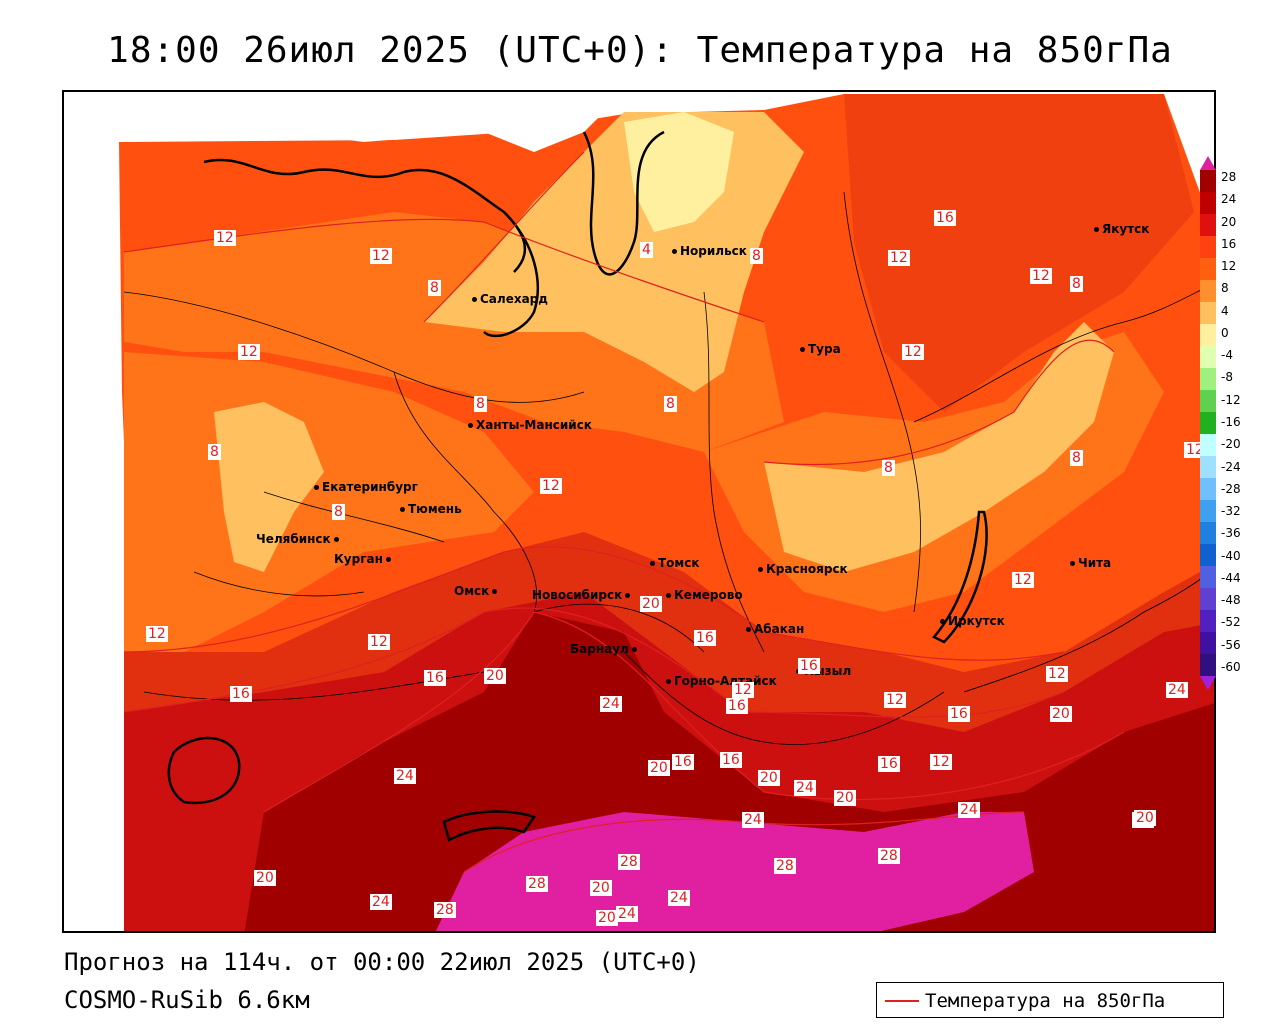 The height and width of the screenshot is (1024, 1280). What do you see at coordinates (1045, 1001) in the screenshot?
I see `legend-label: Температура на 850гПа` at bounding box center [1045, 1001].